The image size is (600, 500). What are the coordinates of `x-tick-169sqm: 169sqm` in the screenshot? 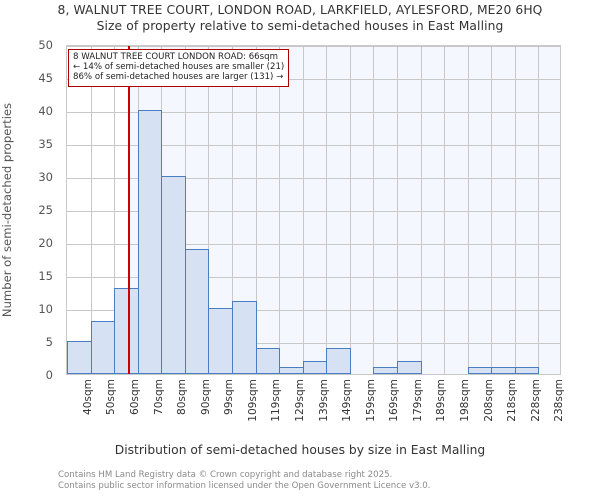 It's located at (394, 400).